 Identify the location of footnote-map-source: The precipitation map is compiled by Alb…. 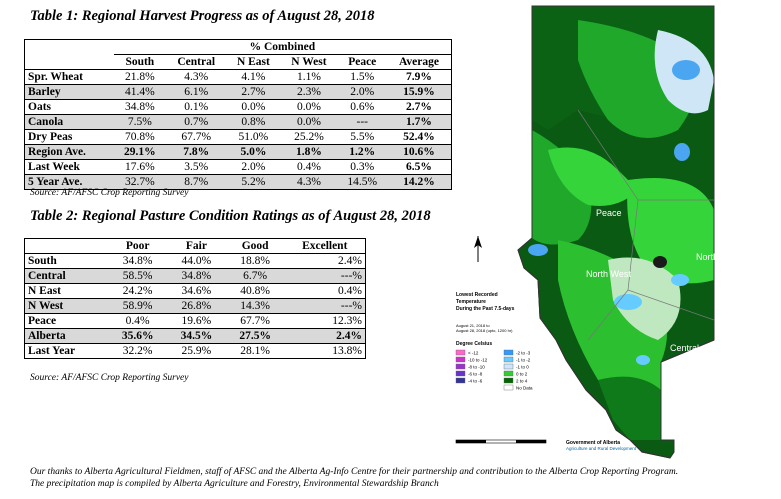
(234, 484).